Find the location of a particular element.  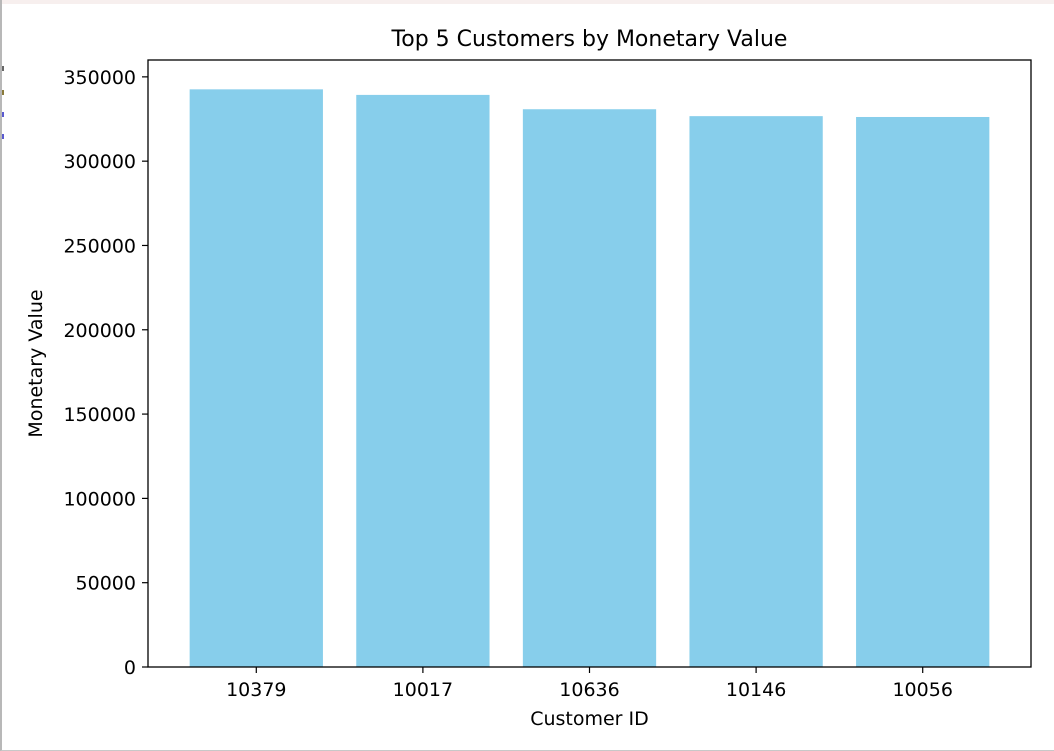

y-axis-label: Monetary Value is located at coordinates (36, 363).